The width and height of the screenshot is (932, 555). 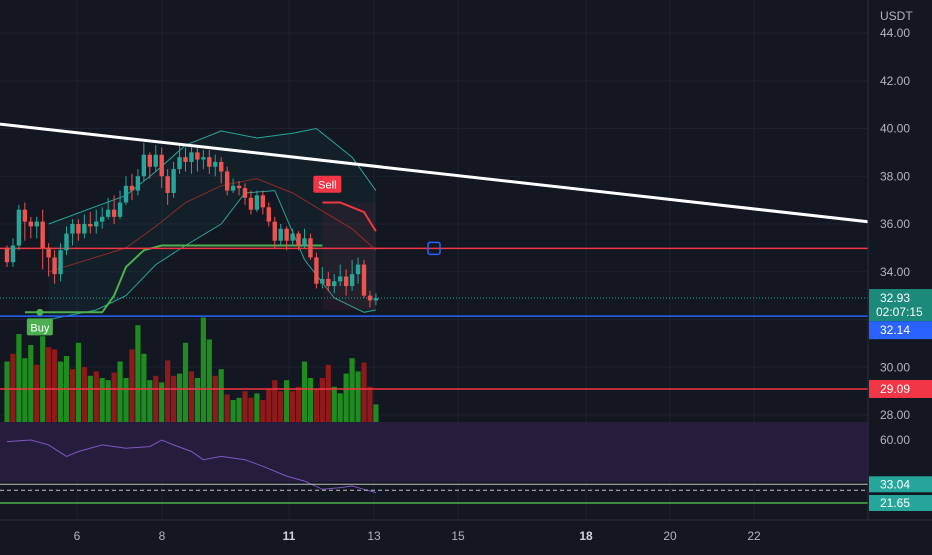 I want to click on green-stop-line, so click(x=173, y=279).